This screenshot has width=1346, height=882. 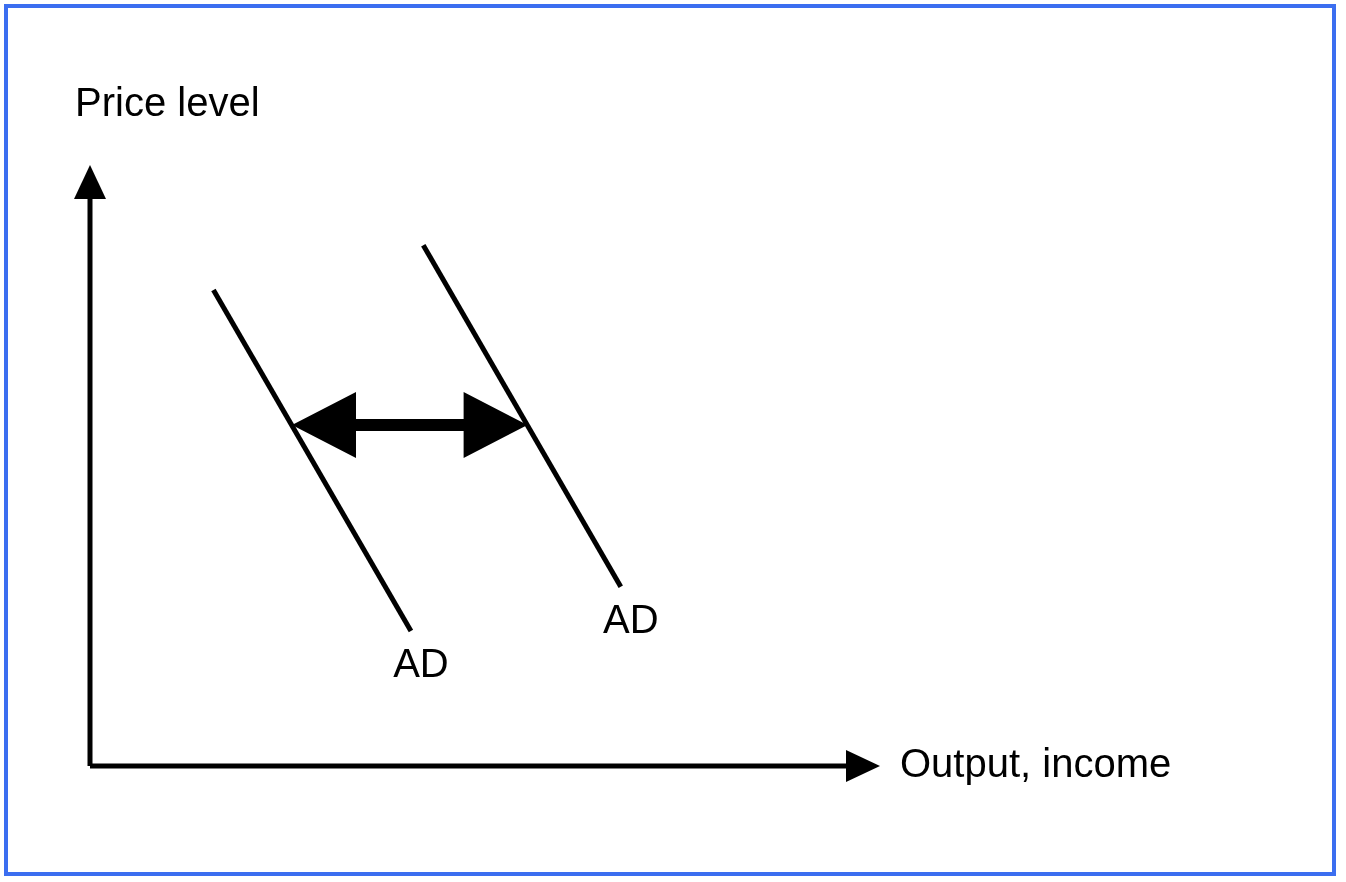 What do you see at coordinates (167, 102) in the screenshot?
I see `y-axis-title: Price level` at bounding box center [167, 102].